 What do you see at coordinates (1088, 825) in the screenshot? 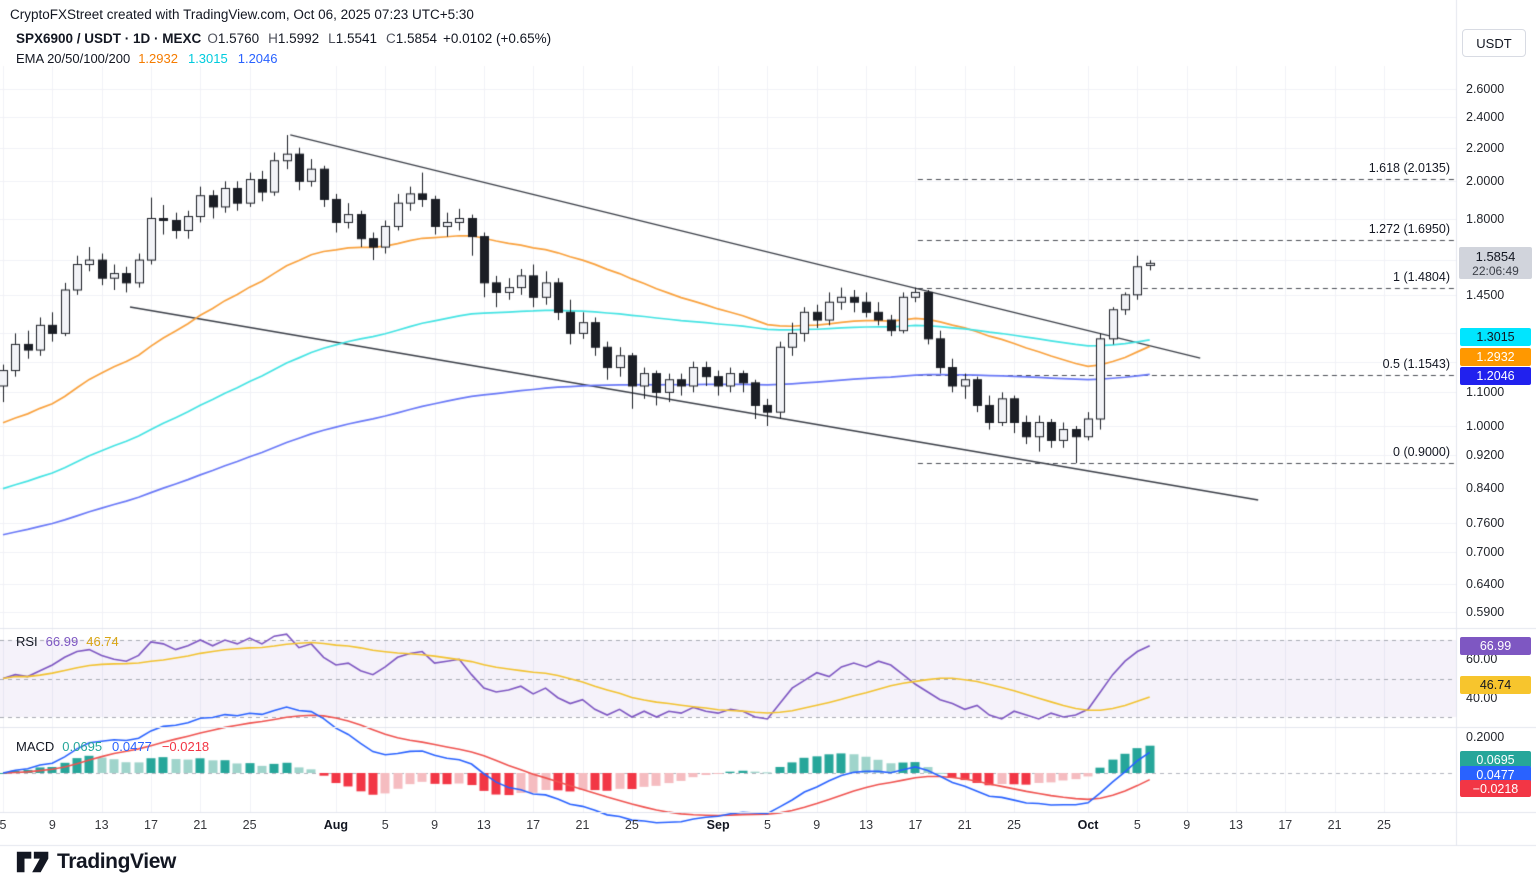
I see `time-axis-label: Oct` at bounding box center [1088, 825].